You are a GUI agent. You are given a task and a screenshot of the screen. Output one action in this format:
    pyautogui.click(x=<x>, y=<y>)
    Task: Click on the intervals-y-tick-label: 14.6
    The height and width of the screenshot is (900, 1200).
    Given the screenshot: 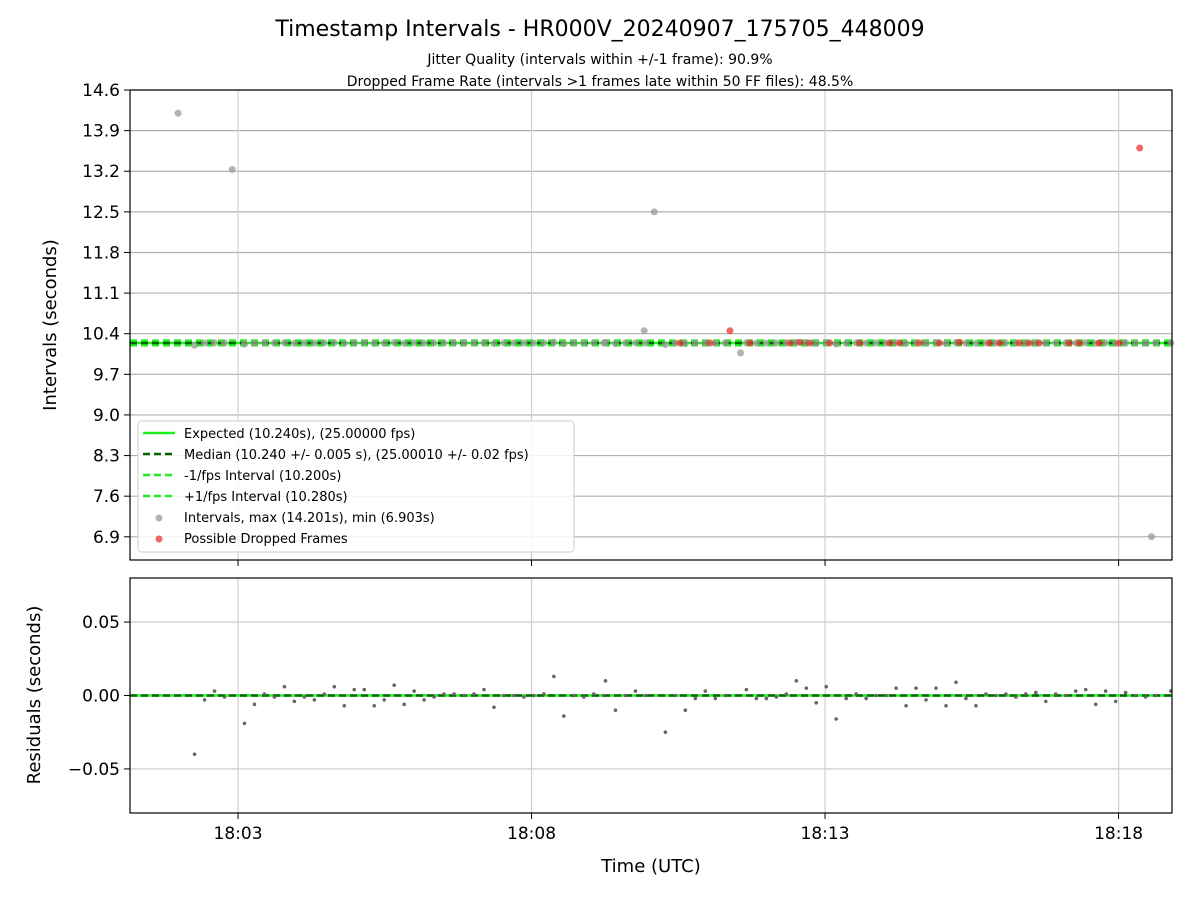 What is the action you would take?
    pyautogui.click(x=101, y=91)
    